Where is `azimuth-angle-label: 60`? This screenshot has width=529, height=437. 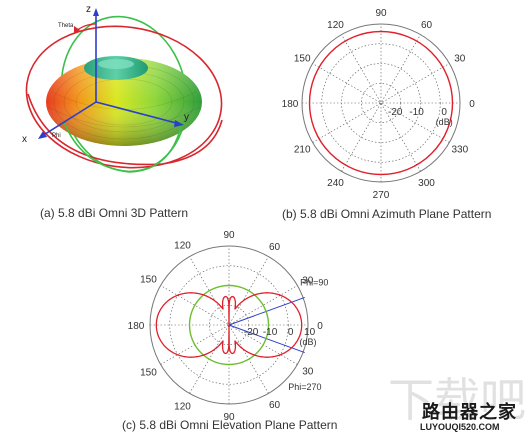
azimuth-angle-label: 60 is located at coordinates (427, 25).